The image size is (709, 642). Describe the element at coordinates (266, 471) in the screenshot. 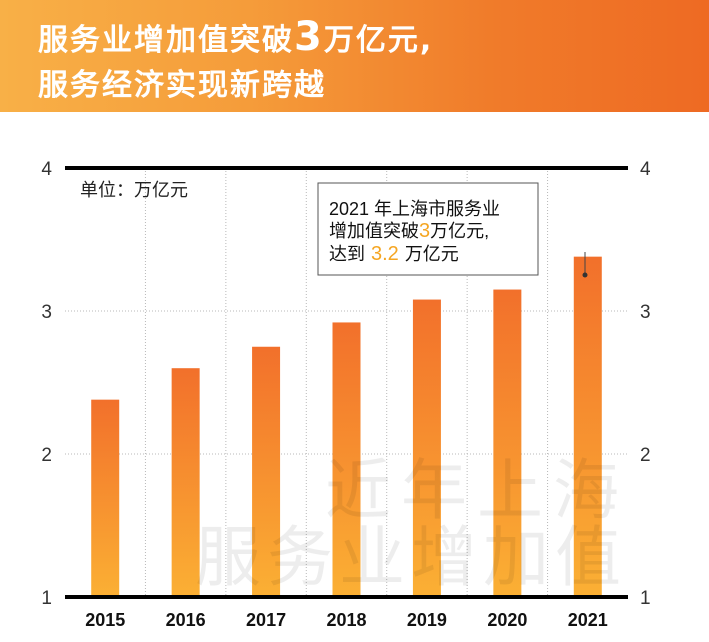

I see `bar-2017` at that location.